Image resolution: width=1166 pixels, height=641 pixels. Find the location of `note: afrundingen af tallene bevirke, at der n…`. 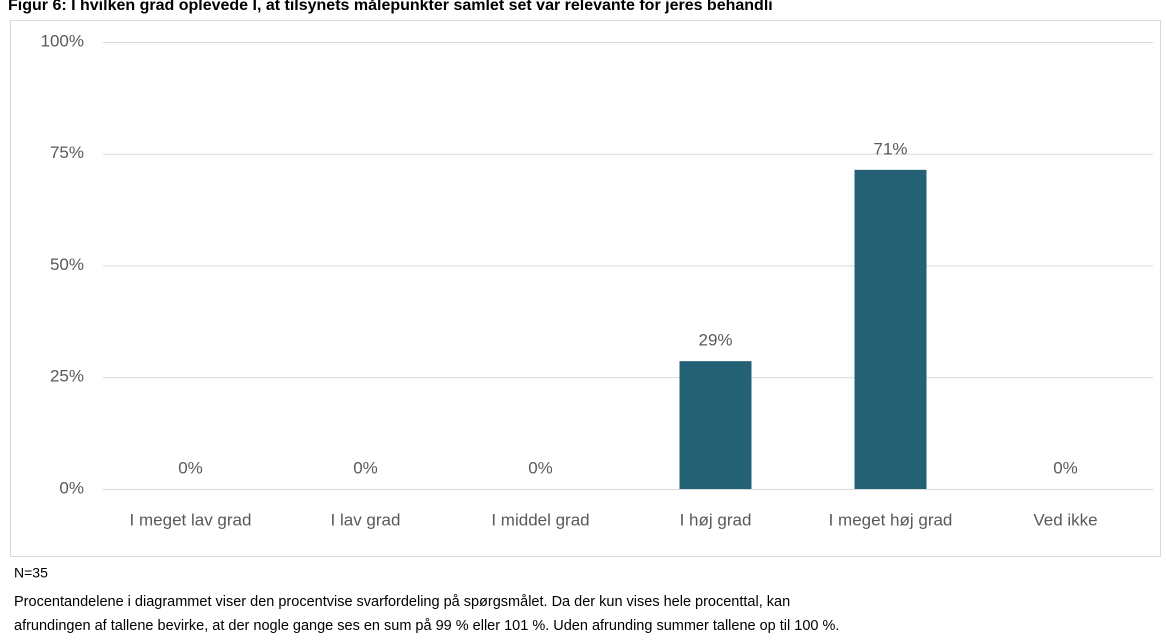

note: afrundingen af tallene bevirke, at der n… is located at coordinates (426, 626).